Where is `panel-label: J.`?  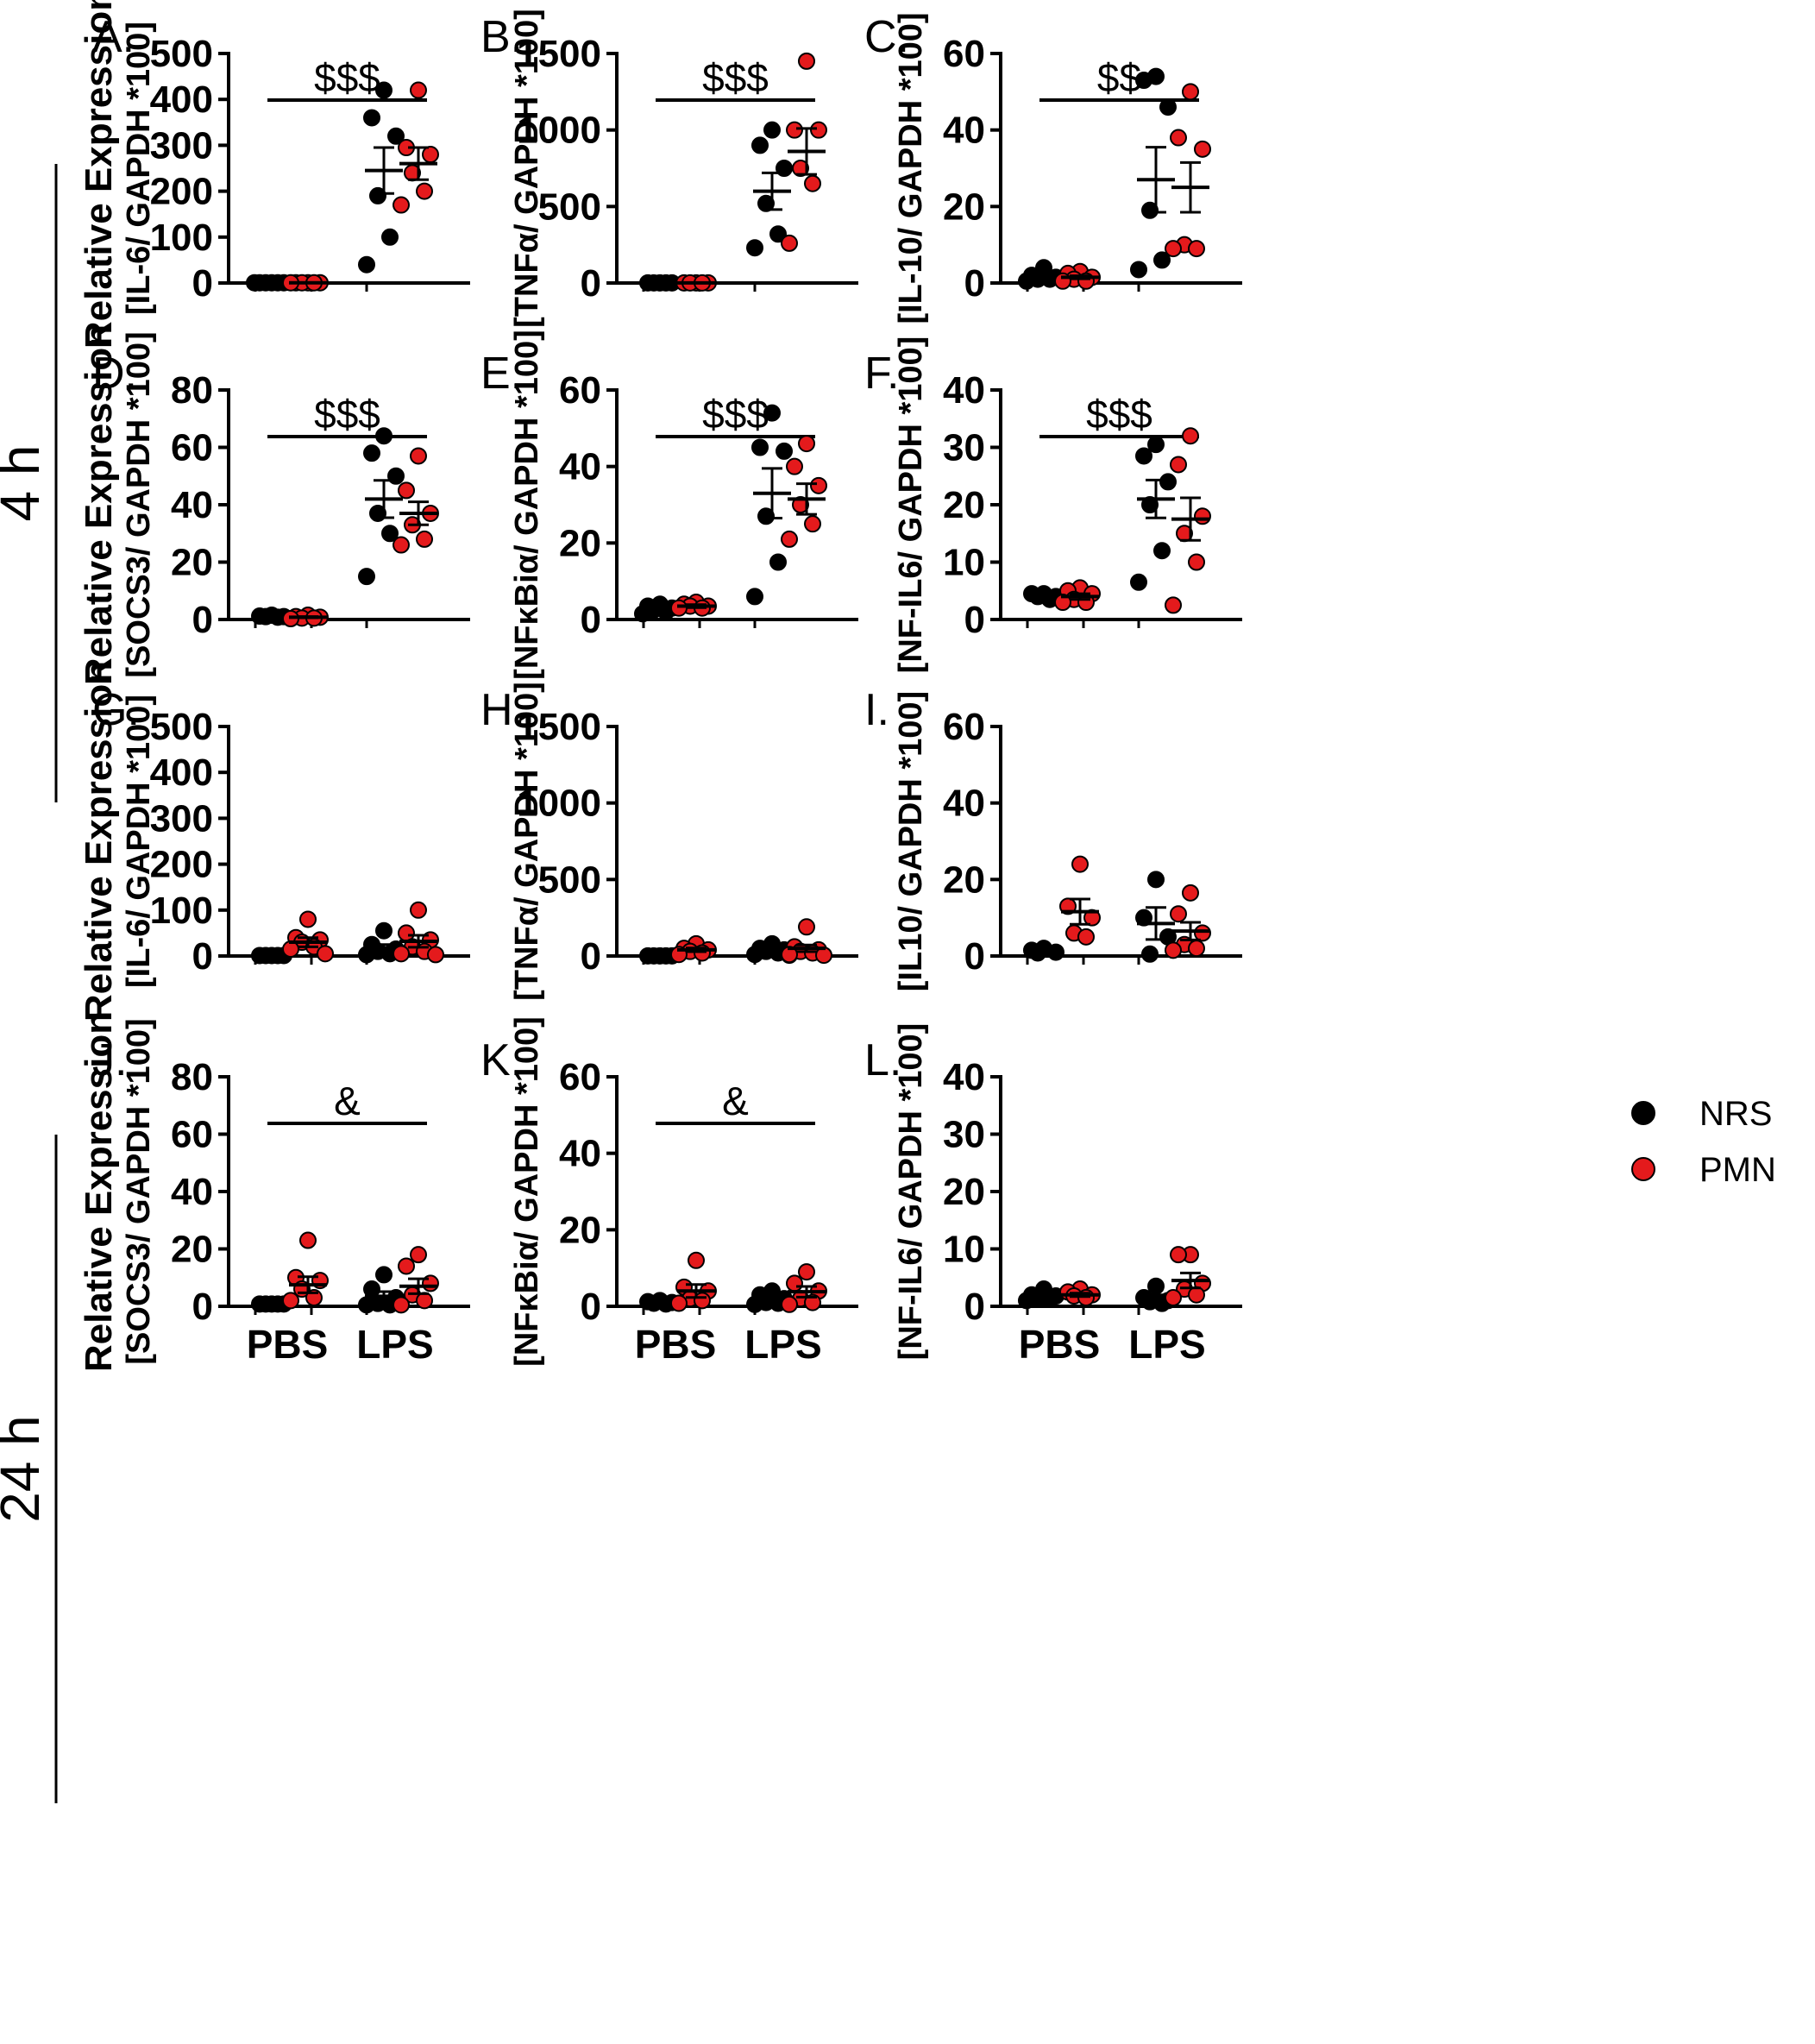
panel-label: J. is located at coordinates (109, 1060).